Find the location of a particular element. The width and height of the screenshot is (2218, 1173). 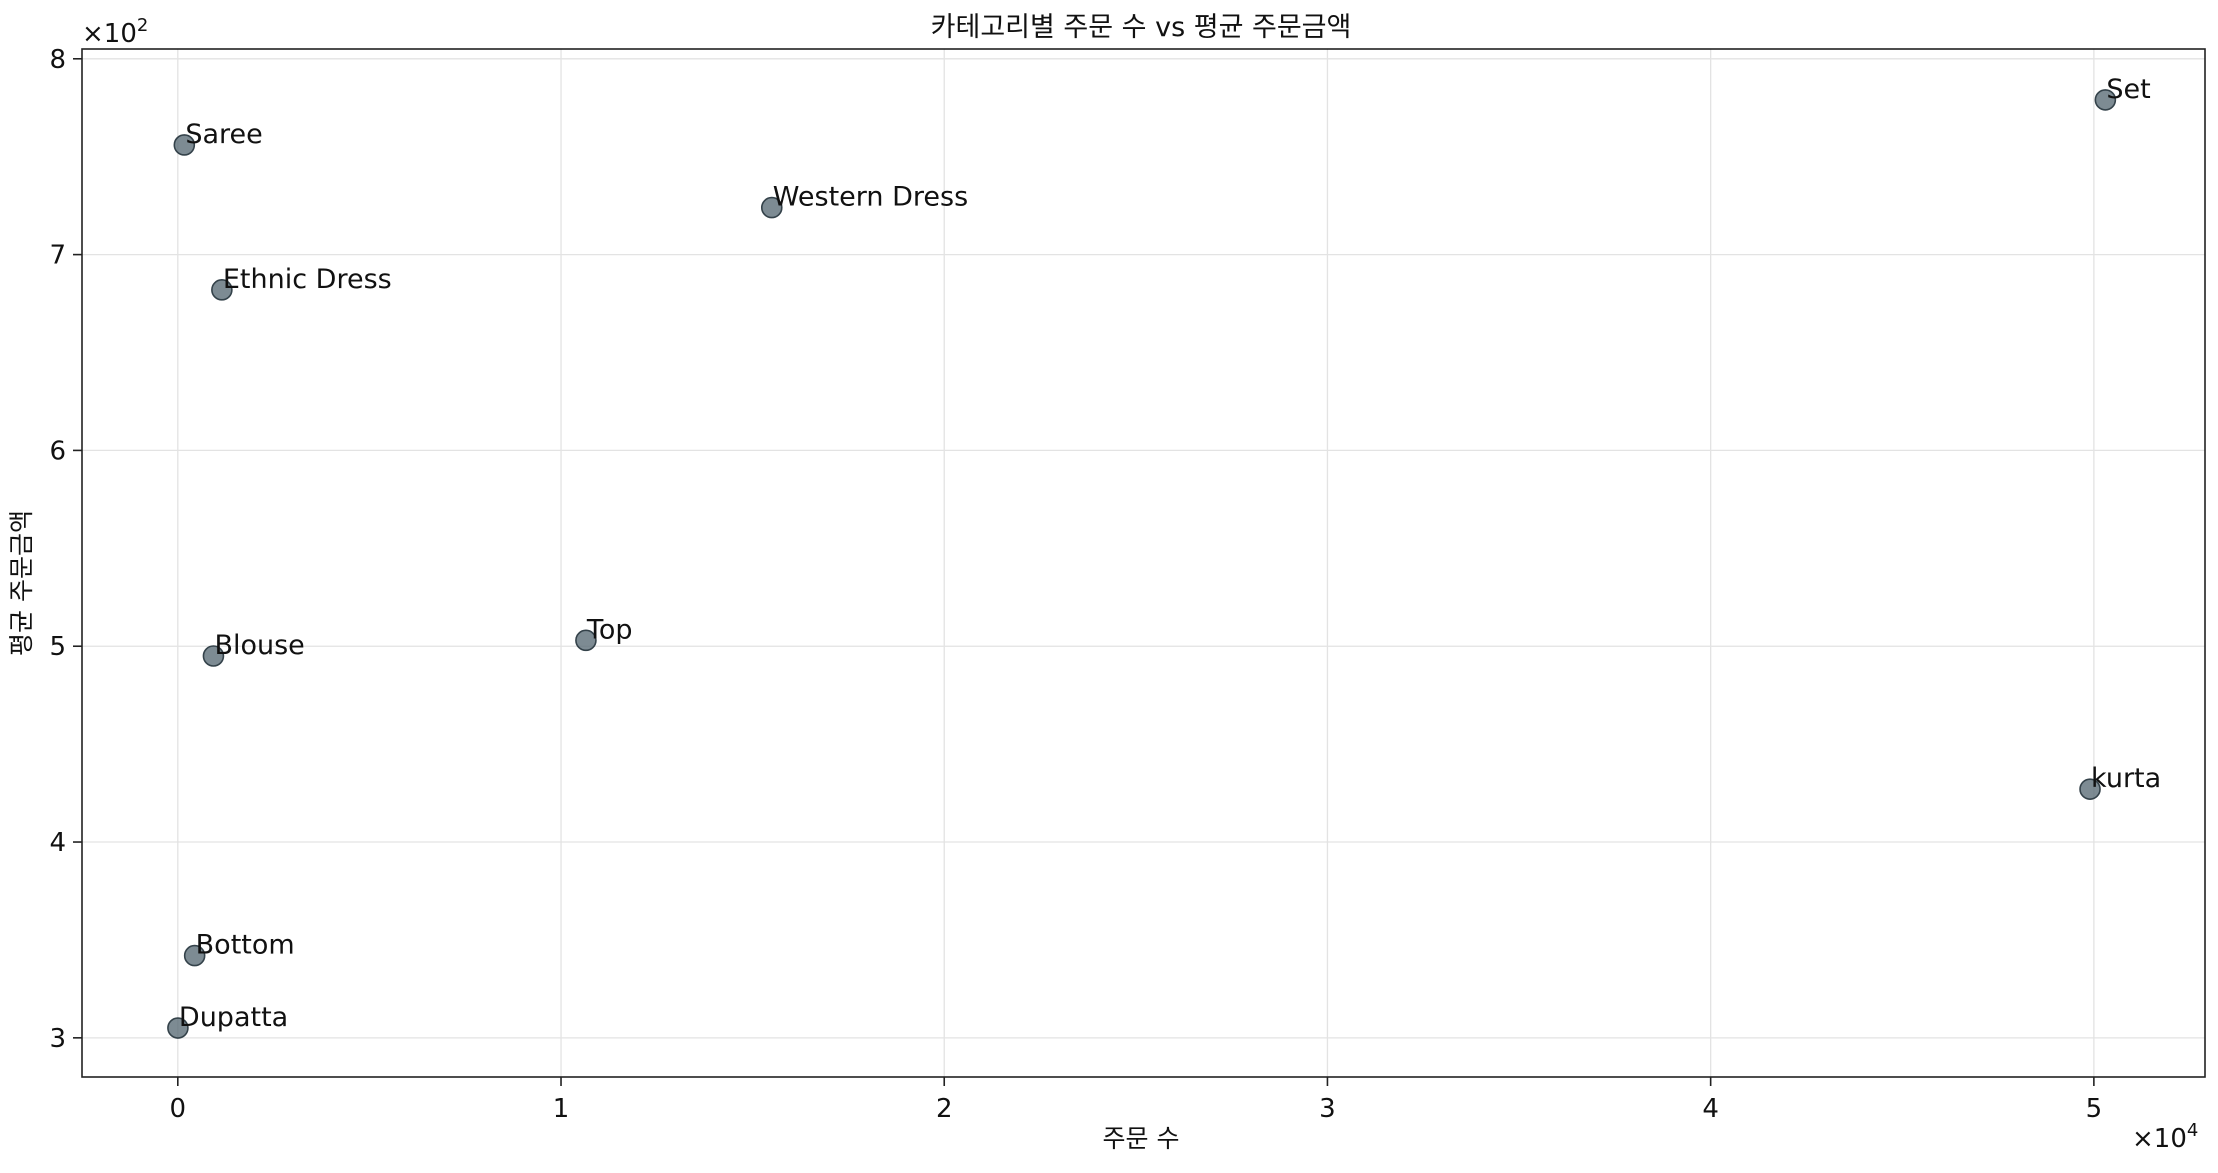

y-scale-multiplier: ×10² is located at coordinates (115, 32).